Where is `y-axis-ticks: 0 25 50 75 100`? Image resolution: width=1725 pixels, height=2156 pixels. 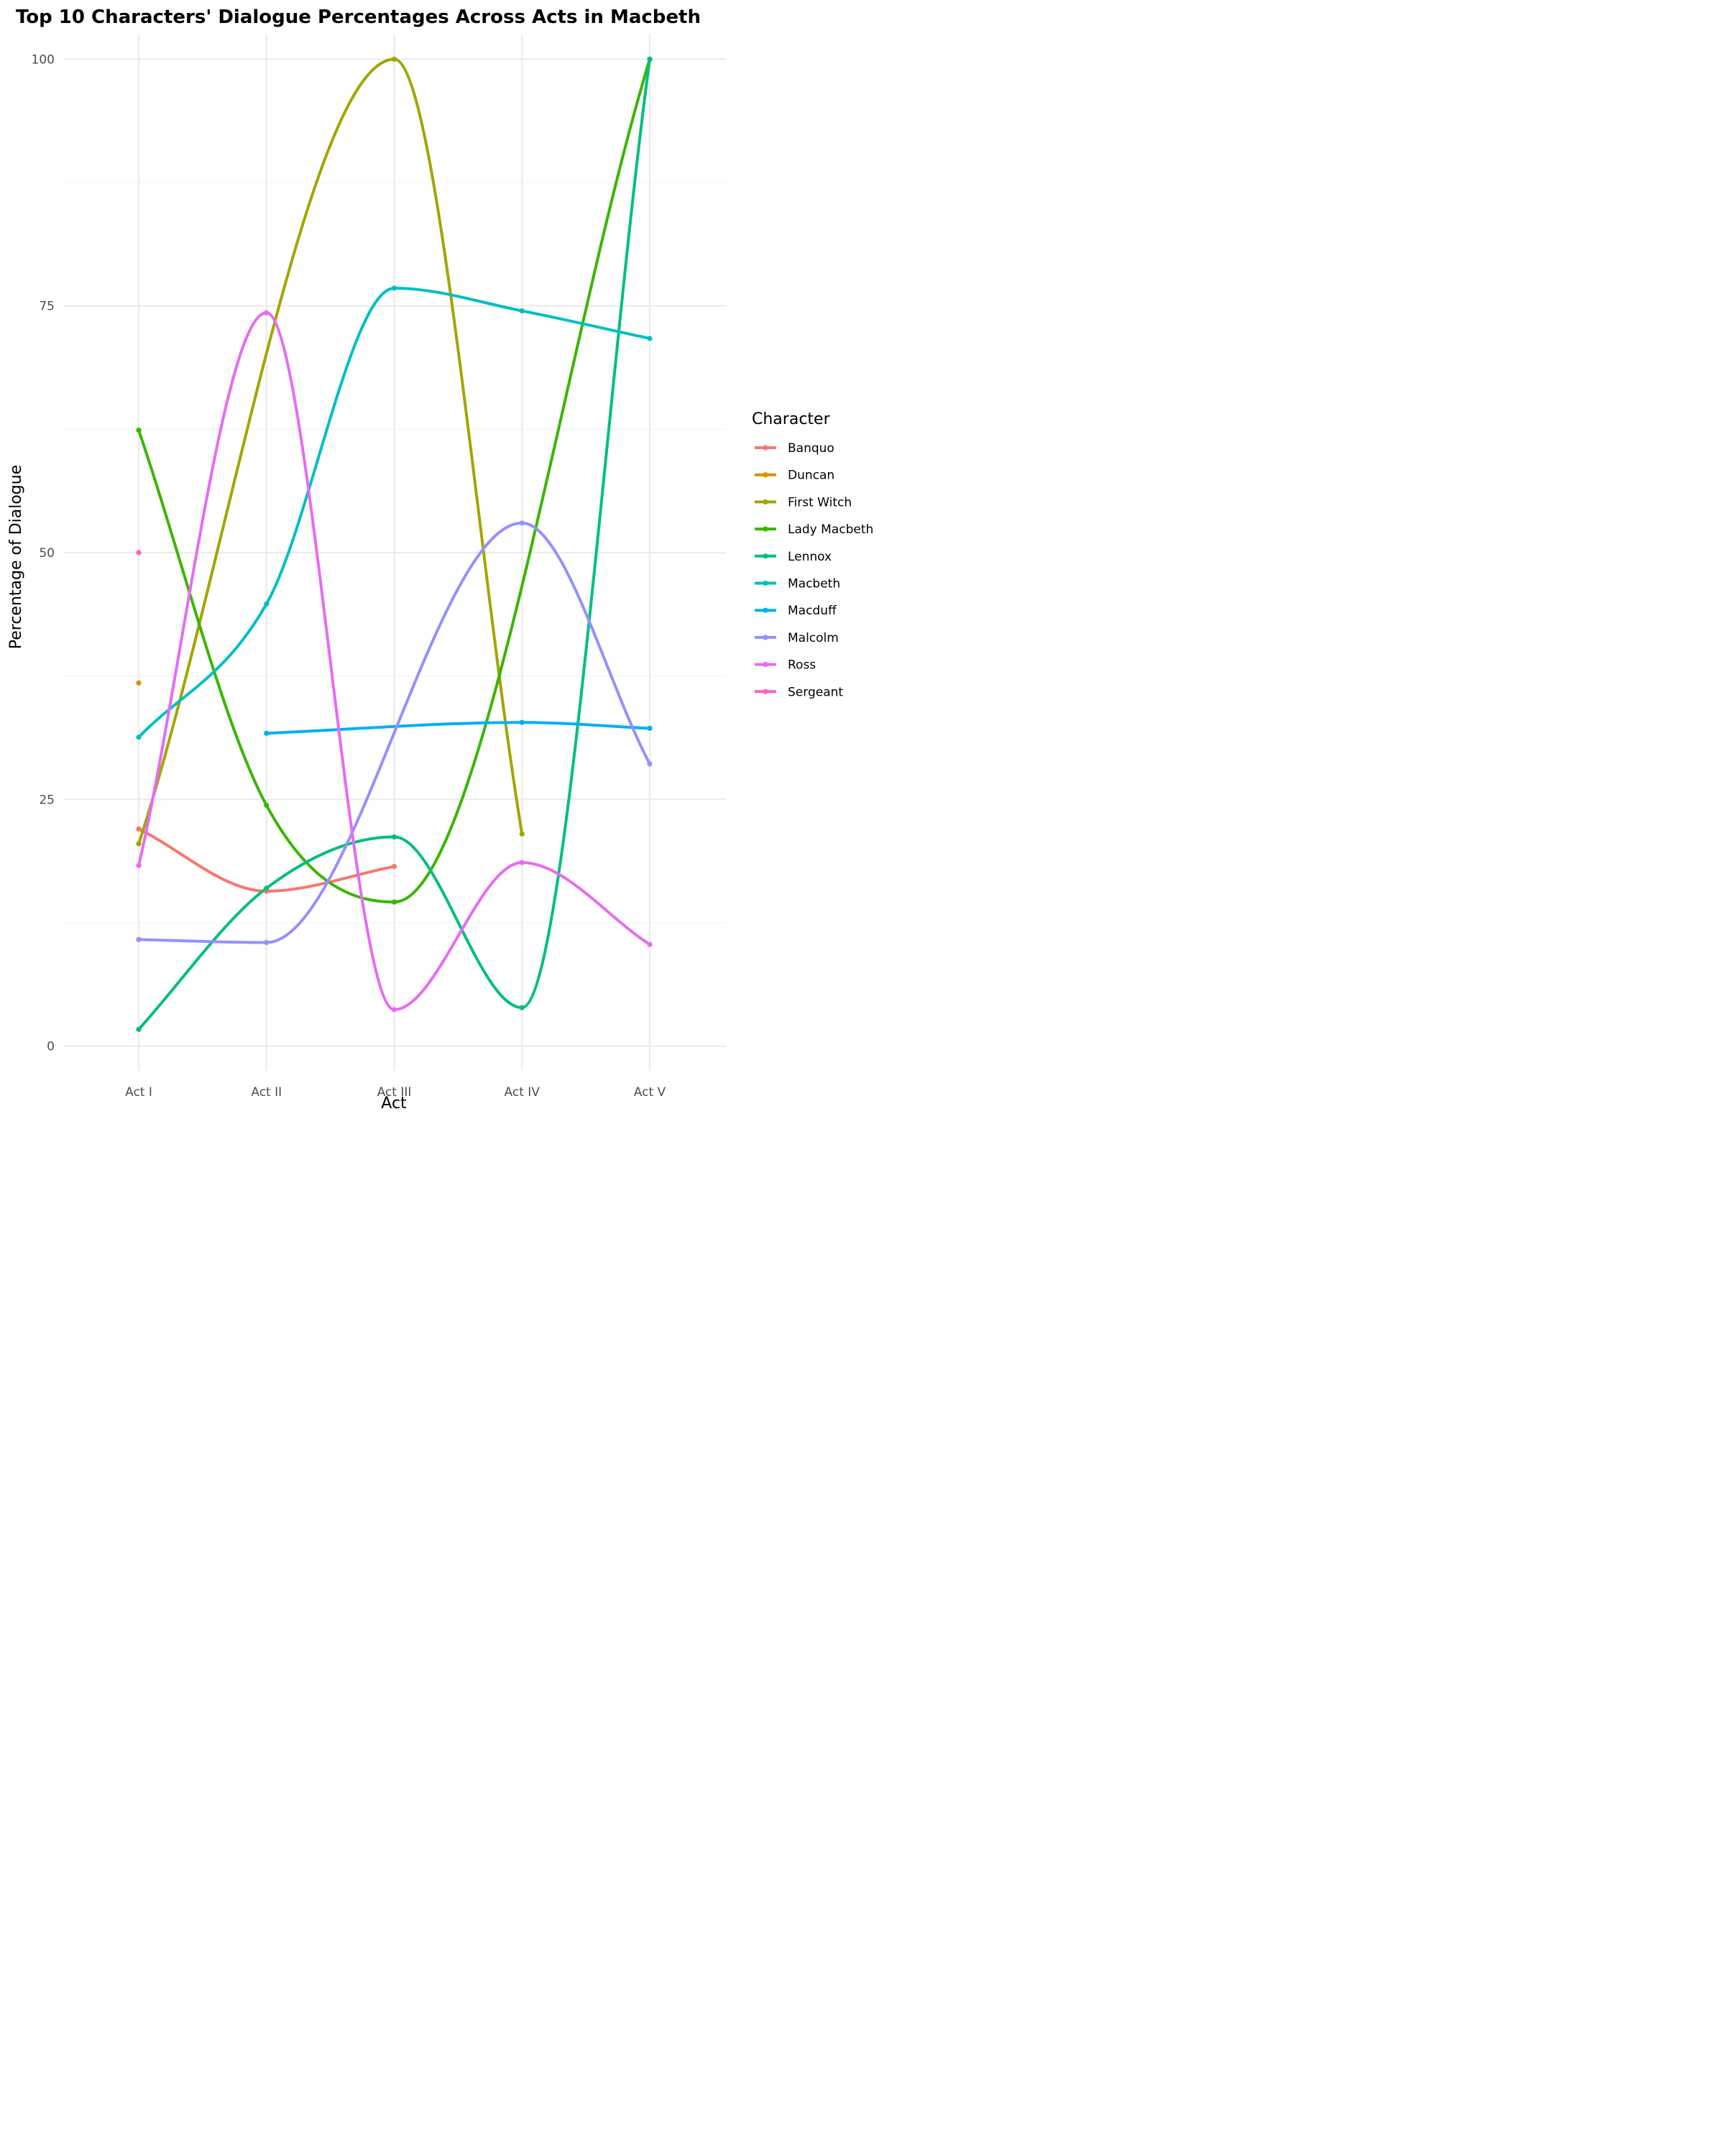
y-axis-ticks: 0 25 50 75 100 is located at coordinates (43, 553).